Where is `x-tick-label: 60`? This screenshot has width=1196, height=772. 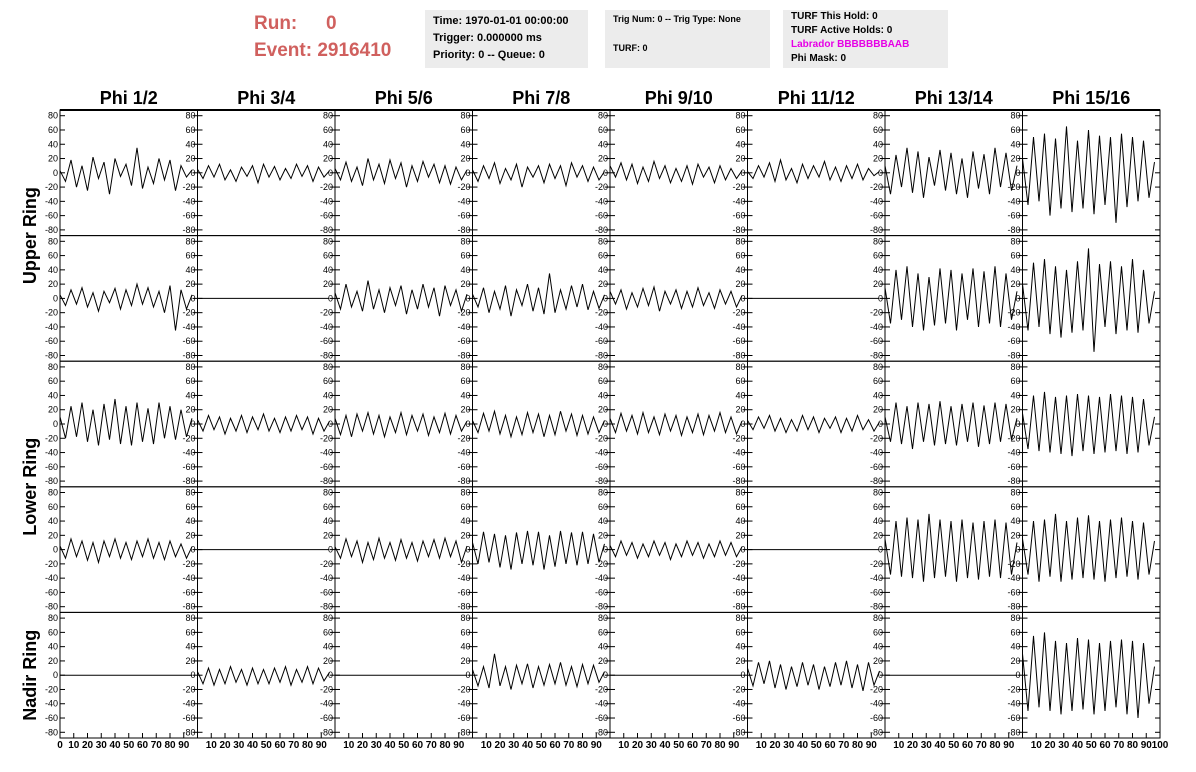 x-tick-label: 60 is located at coordinates (1105, 745).